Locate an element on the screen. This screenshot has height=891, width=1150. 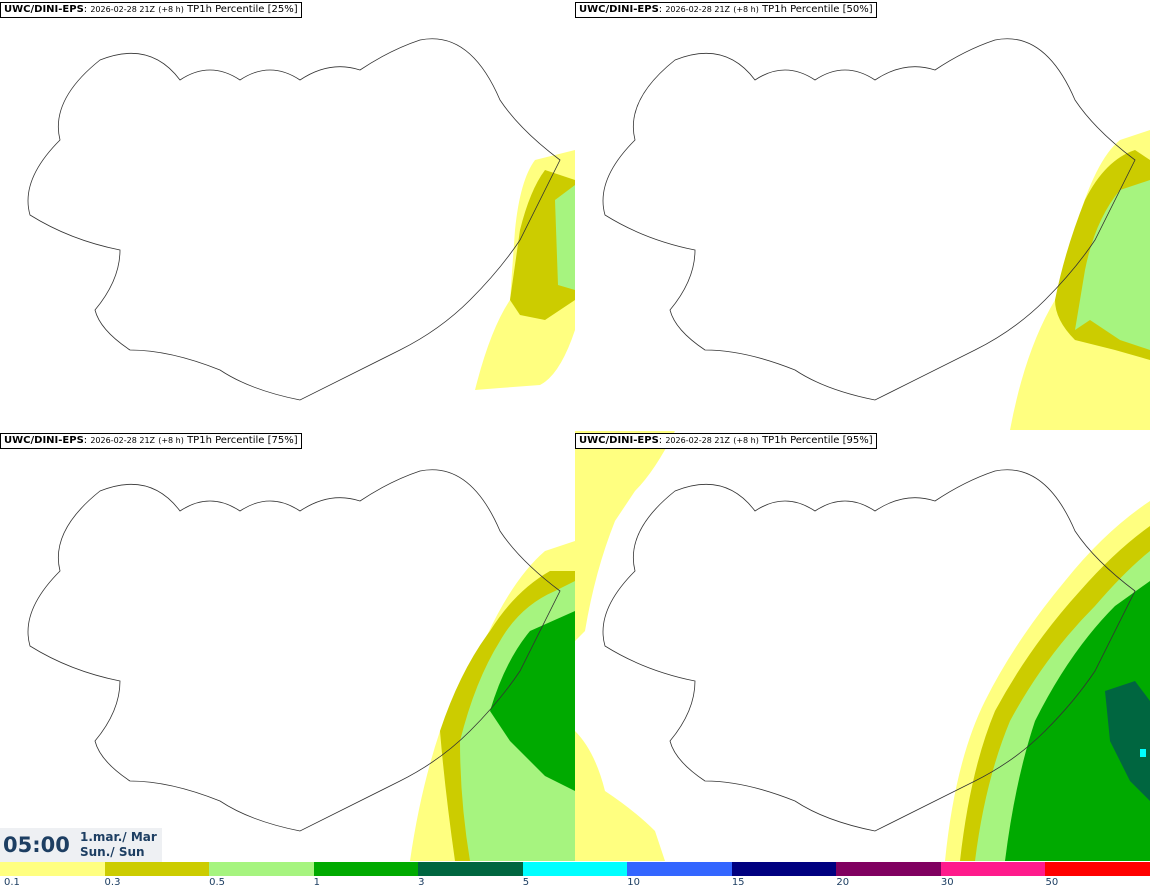
legend-tick-label: 10 is located at coordinates (633, 882).